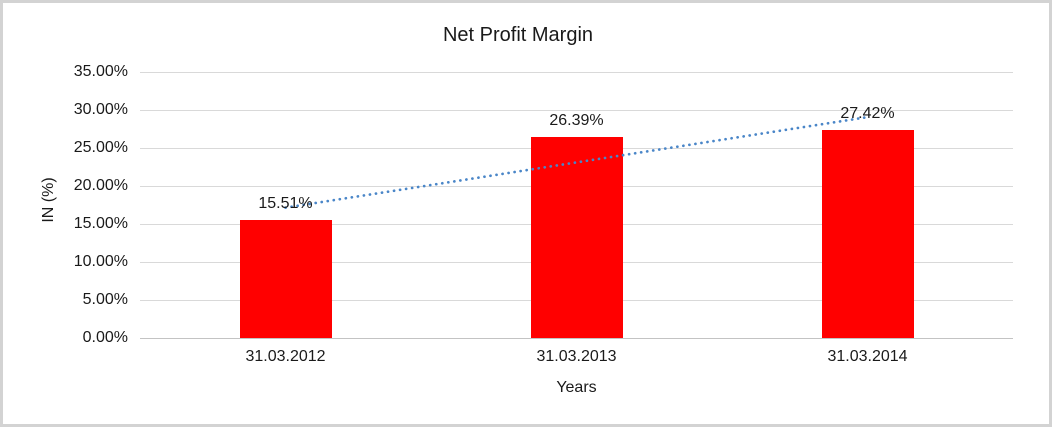 The width and height of the screenshot is (1052, 427). Describe the element at coordinates (100, 71) in the screenshot. I see `y-tick-label: 35.00%` at that location.